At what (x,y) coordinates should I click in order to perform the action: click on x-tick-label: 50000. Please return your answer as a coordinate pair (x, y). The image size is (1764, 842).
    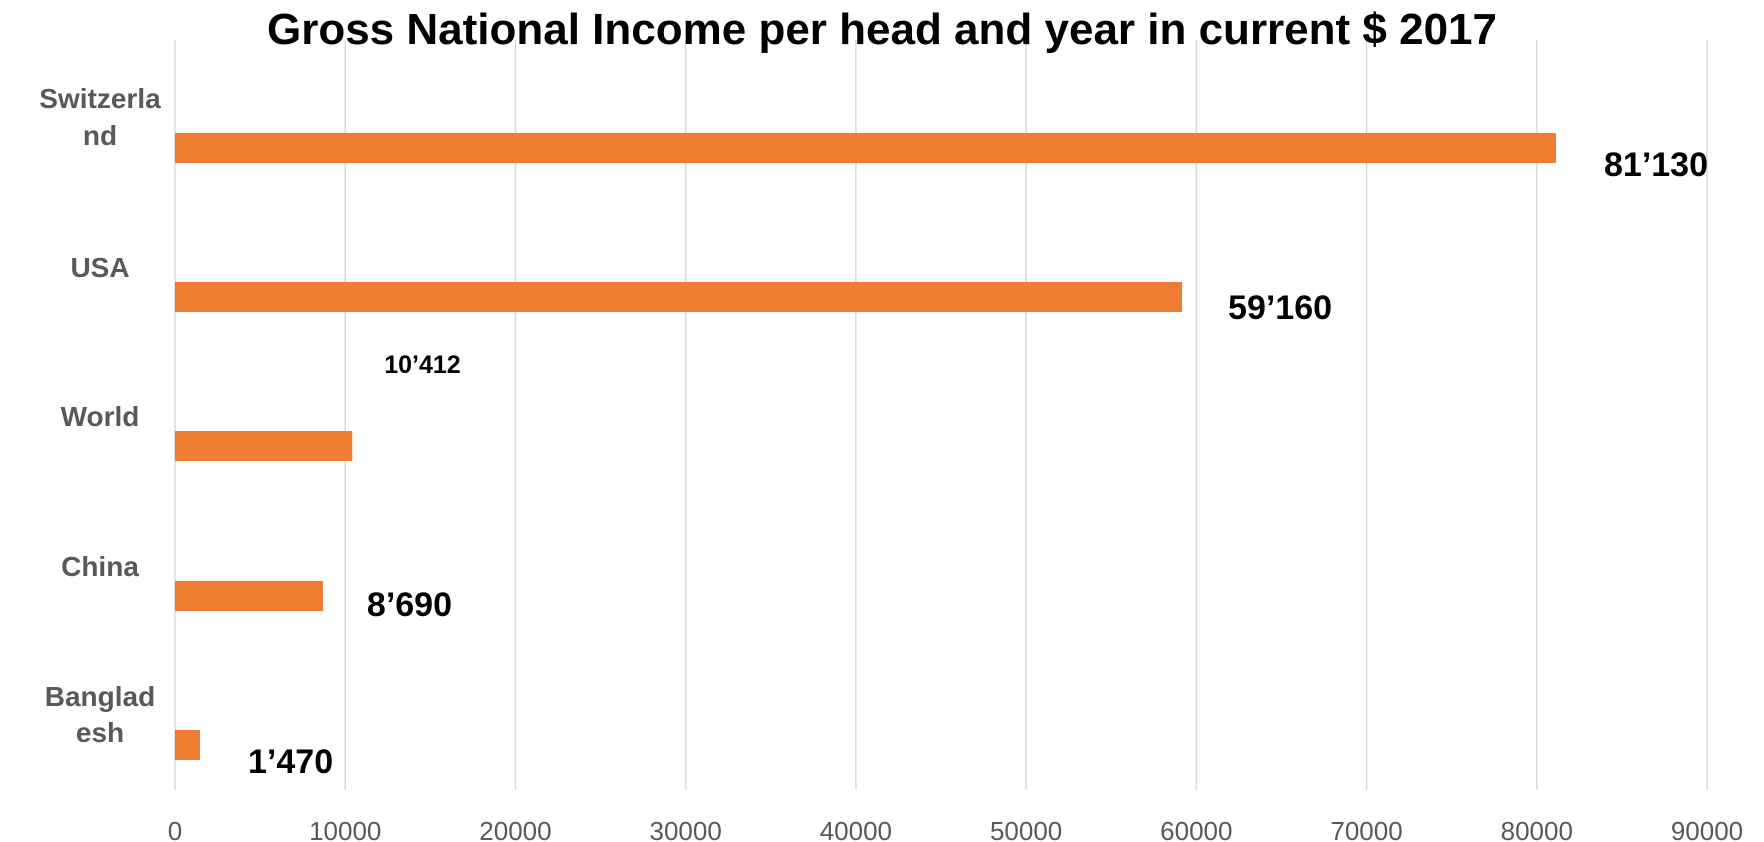
    Looking at the image, I should click on (1026, 829).